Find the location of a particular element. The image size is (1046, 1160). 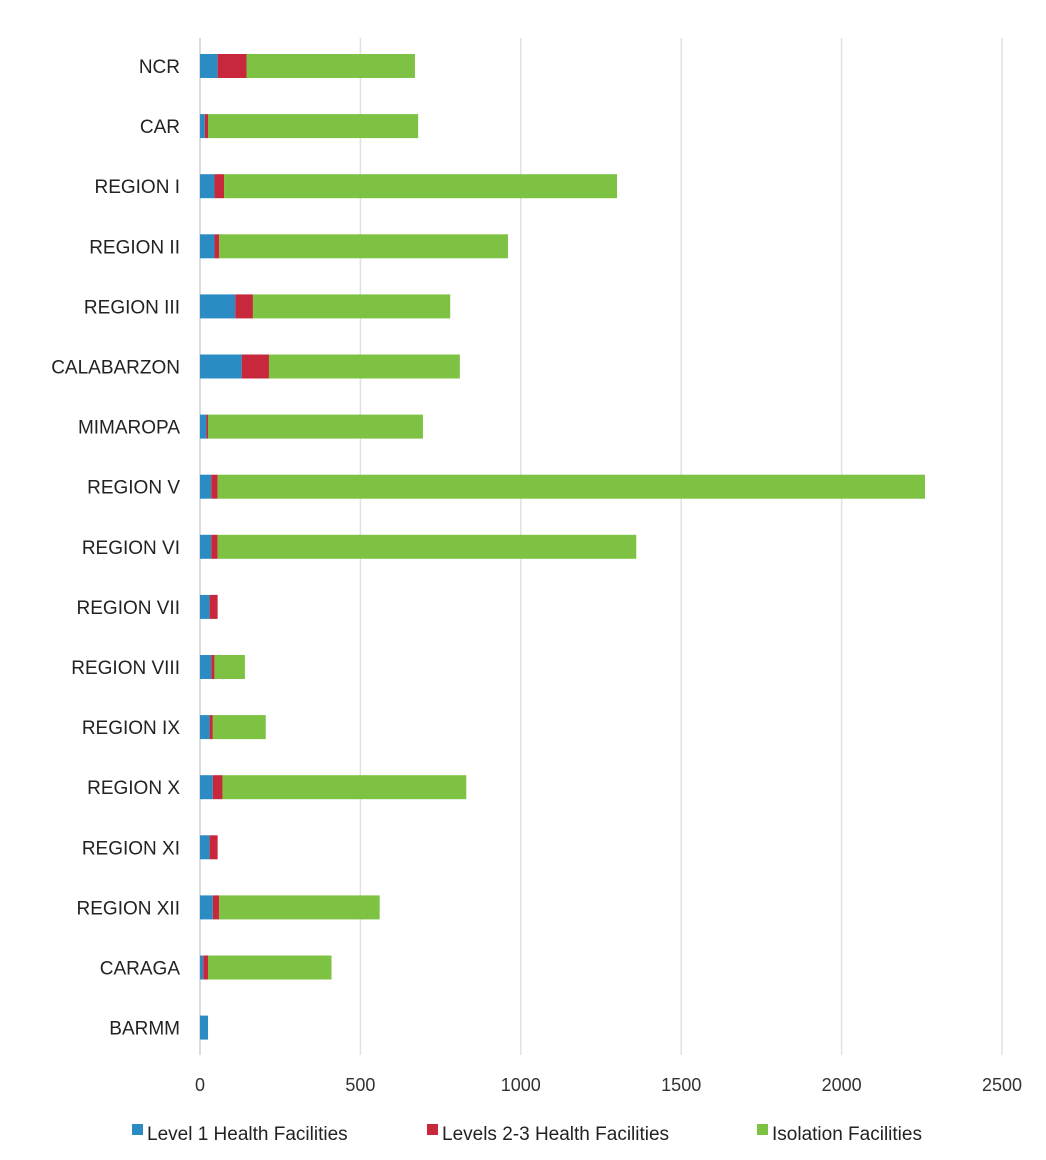

category-label: REGION VIII is located at coordinates (125, 668).